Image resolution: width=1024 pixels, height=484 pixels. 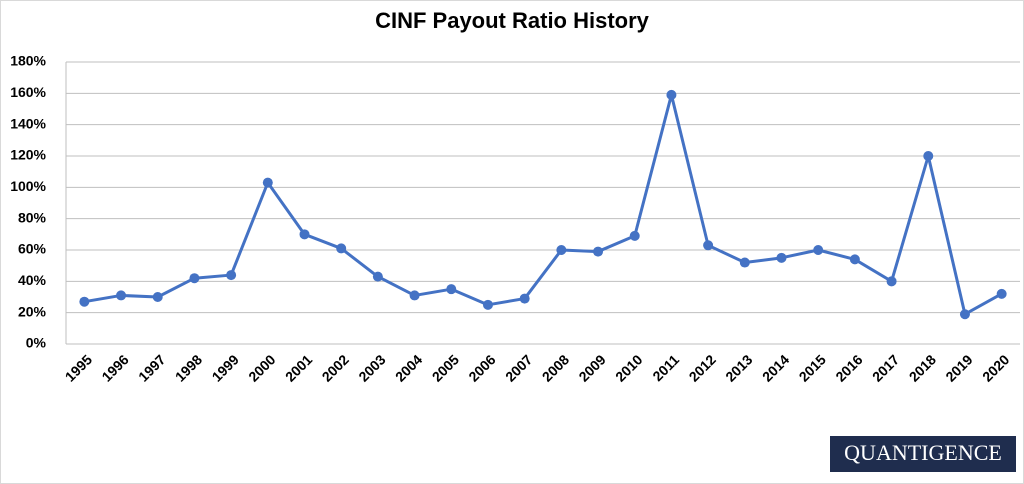 I want to click on y-tick-label: 20%, so click(x=32, y=311).